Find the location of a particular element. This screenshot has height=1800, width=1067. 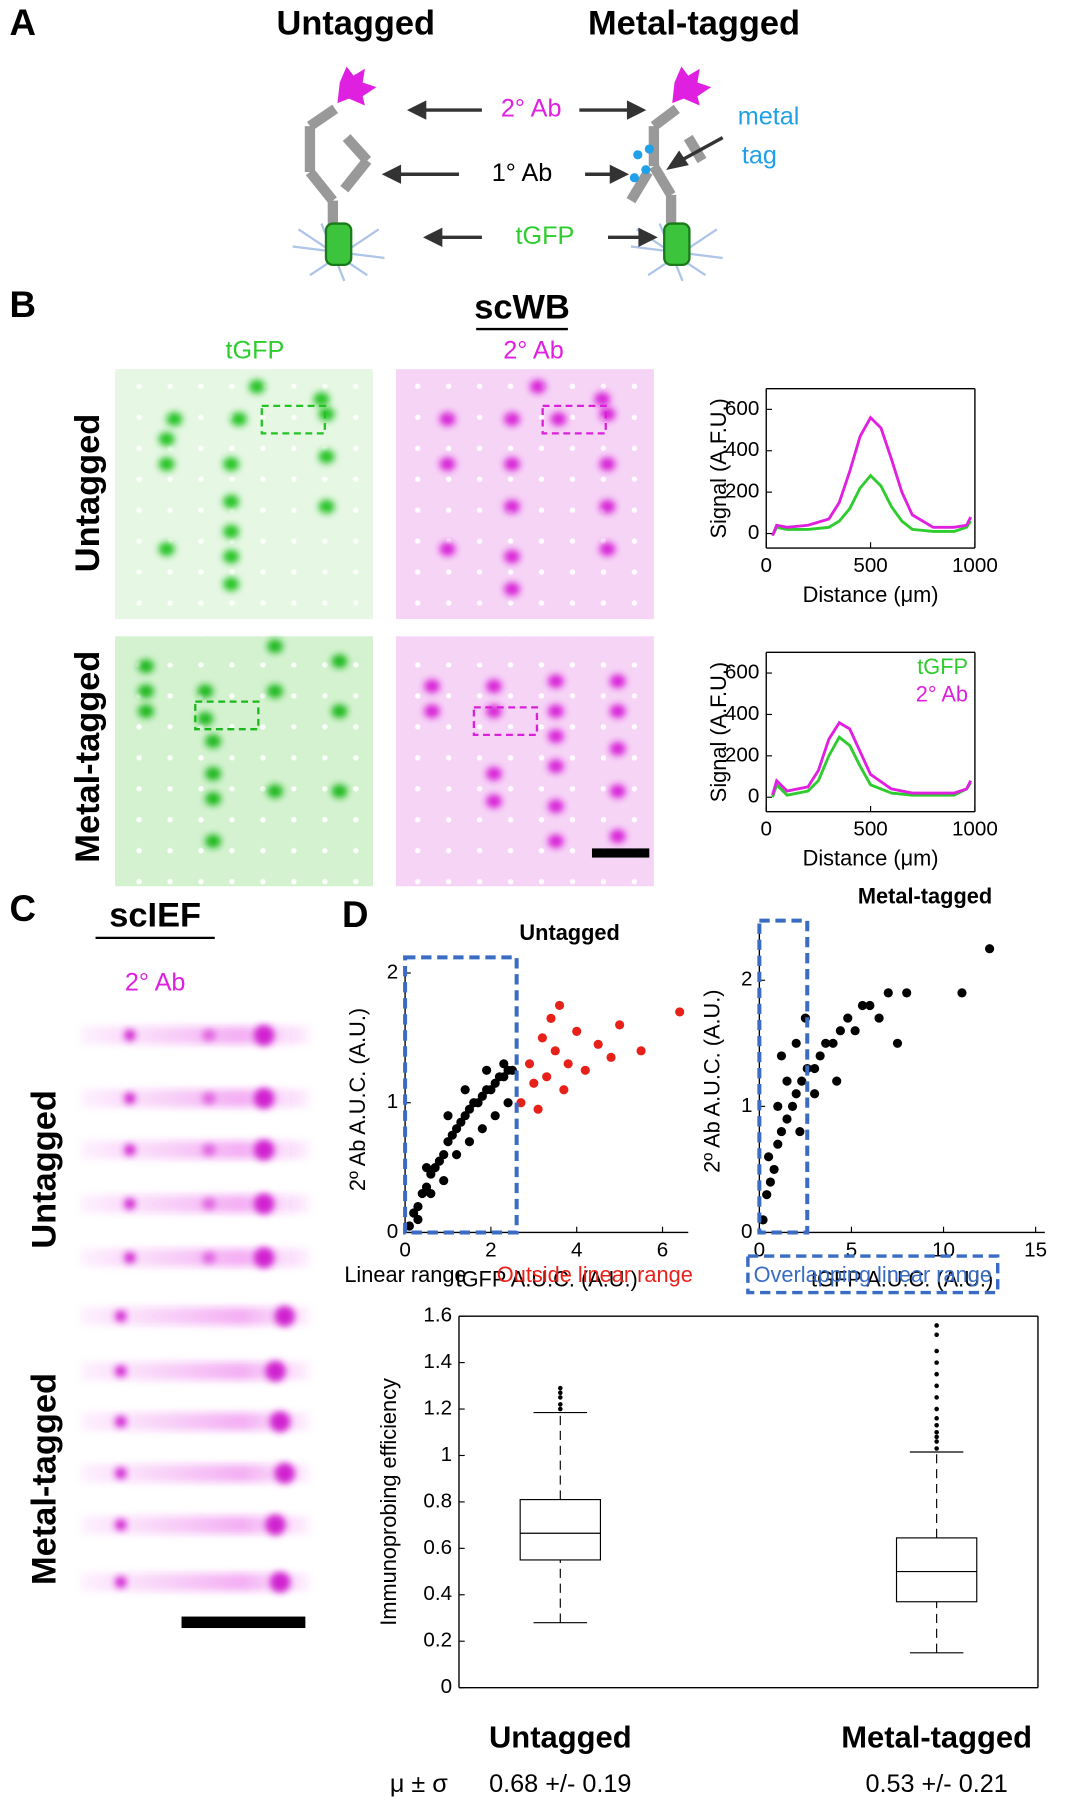

y-tick-label: 0.6 is located at coordinates (437, 1547).